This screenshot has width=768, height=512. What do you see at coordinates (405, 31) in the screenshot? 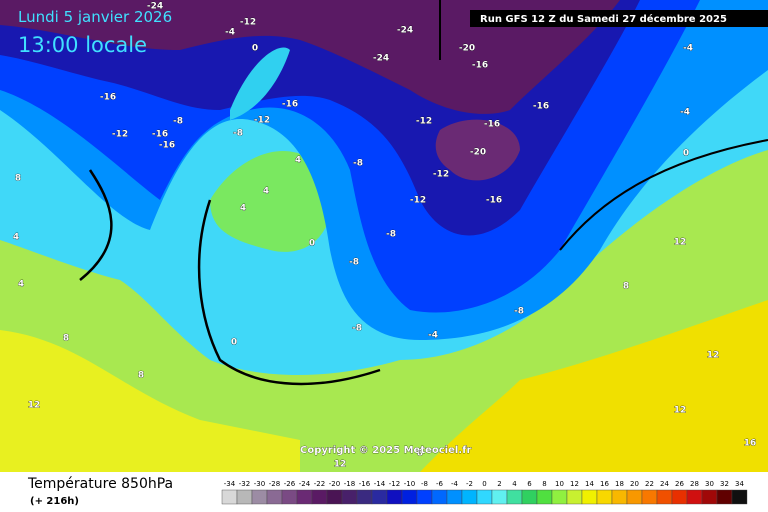
I see `contour-label: -24` at bounding box center [405, 31].